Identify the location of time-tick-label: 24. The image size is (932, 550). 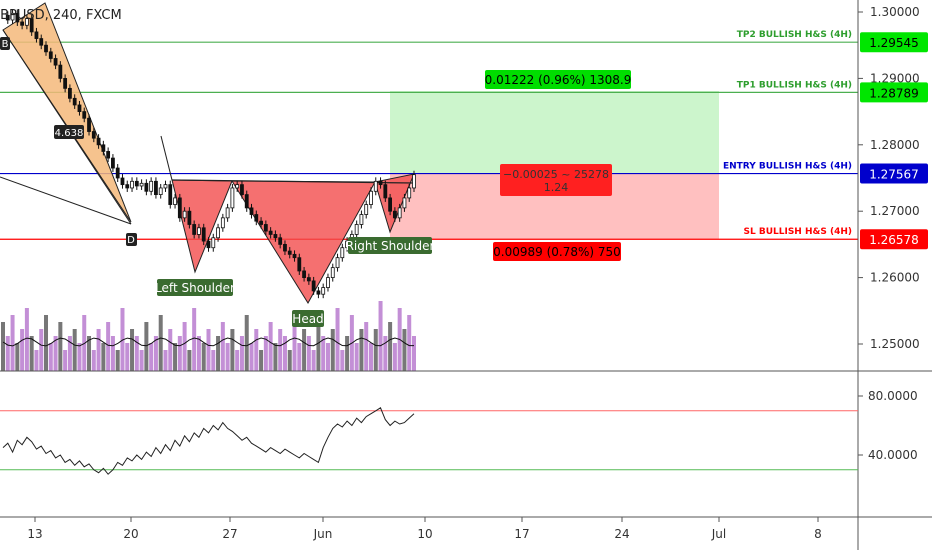
(621, 534).